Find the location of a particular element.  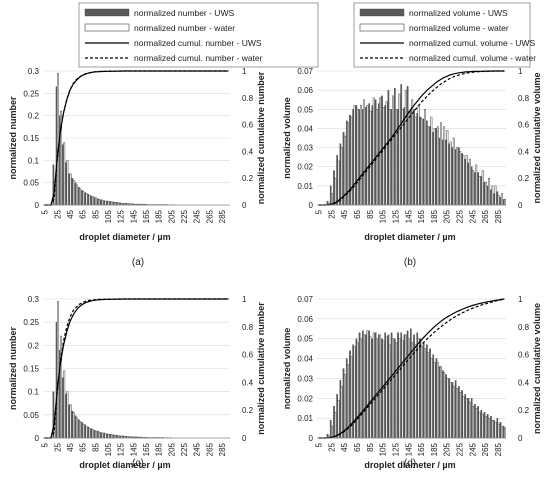

y-tick-label: 0.03 is located at coordinates (305, 148).